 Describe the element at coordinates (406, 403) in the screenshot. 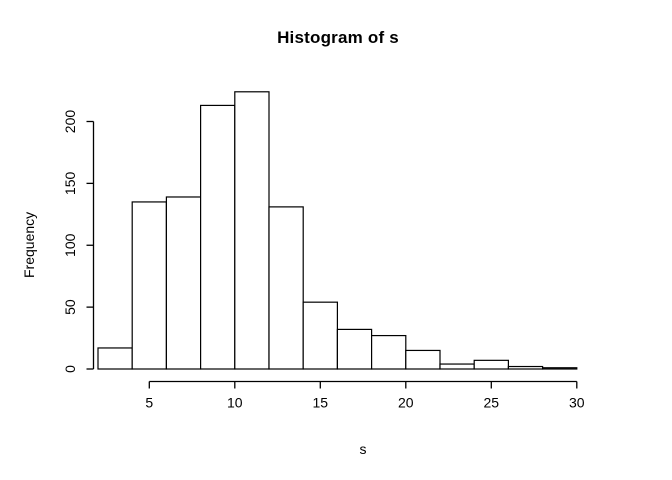

I see `x-tick-label: 20` at that location.